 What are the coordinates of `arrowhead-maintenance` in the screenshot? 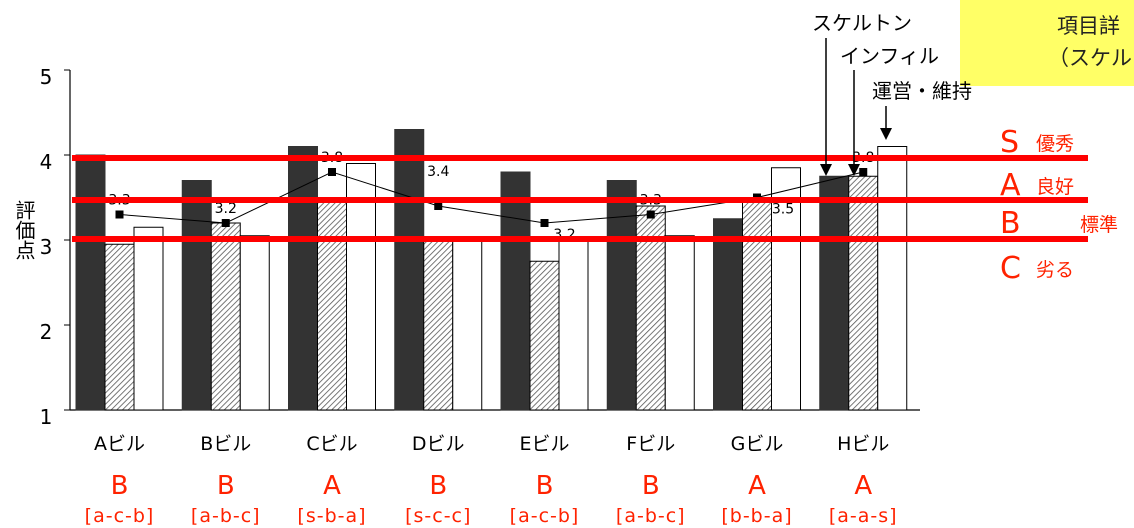 It's located at (886, 134).